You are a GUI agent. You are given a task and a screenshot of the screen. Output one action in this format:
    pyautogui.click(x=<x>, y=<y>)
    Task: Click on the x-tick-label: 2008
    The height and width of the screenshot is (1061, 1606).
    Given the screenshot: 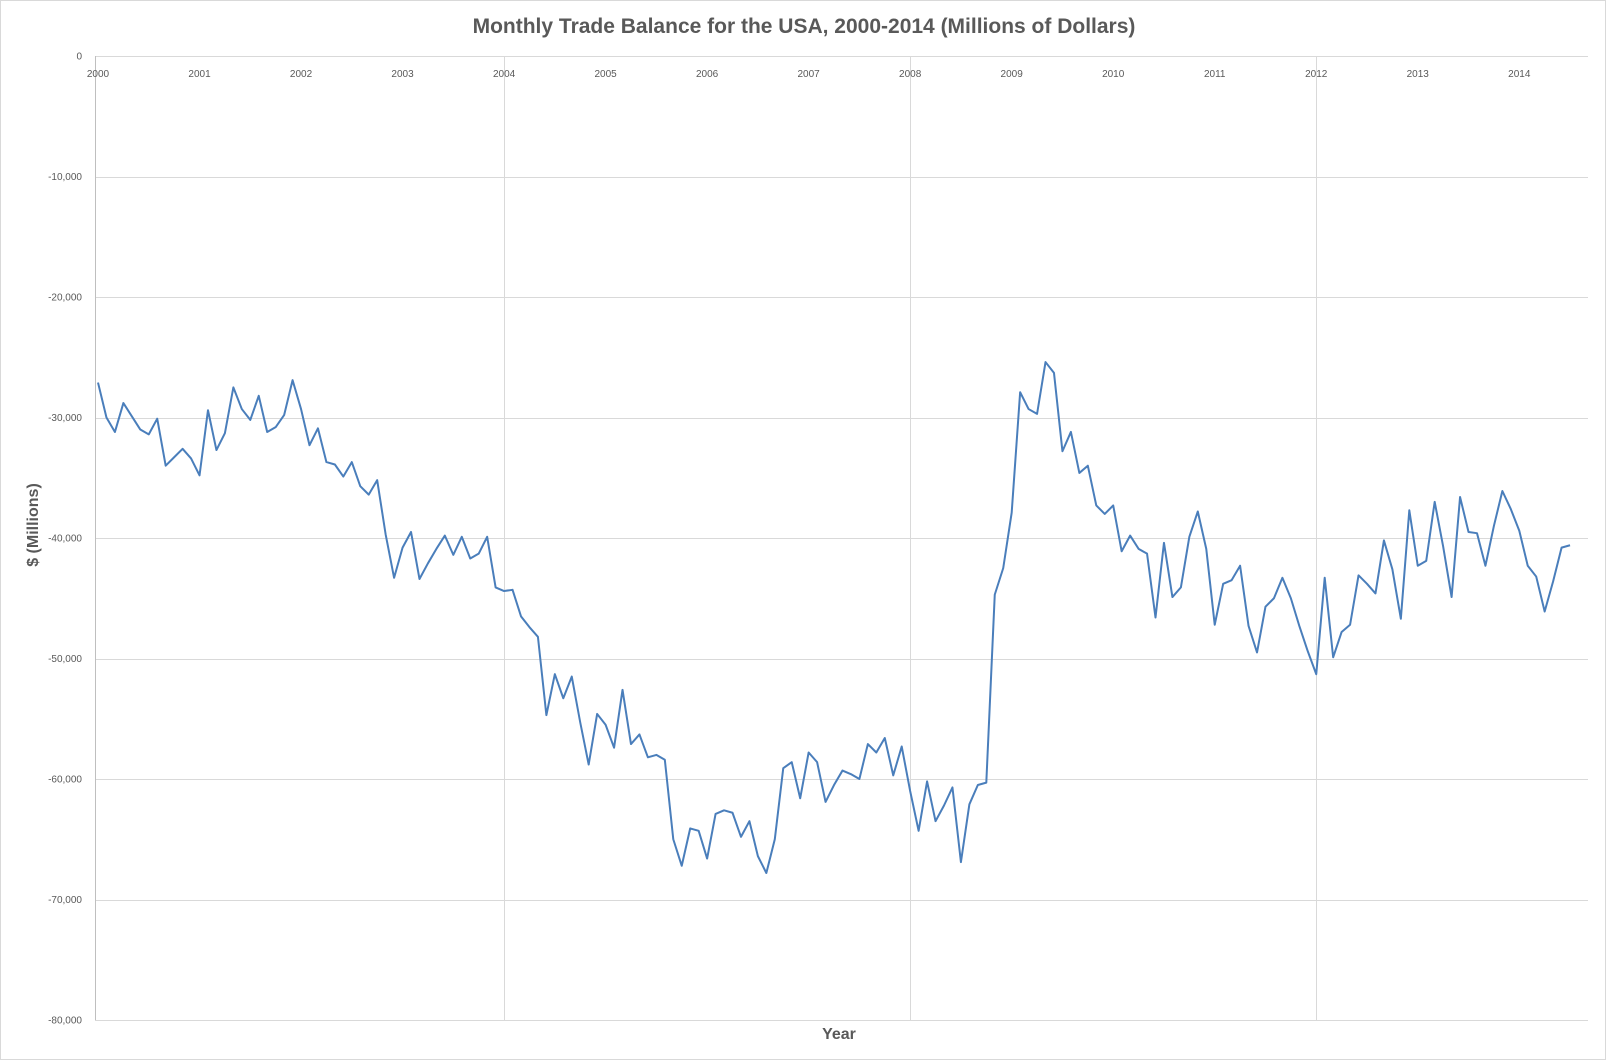 What is the action you would take?
    pyautogui.click(x=910, y=74)
    